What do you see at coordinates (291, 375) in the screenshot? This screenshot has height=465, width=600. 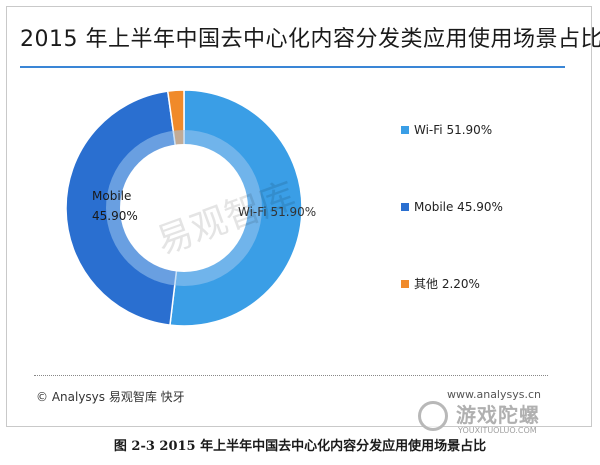 I see `footer-divider` at bounding box center [291, 375].